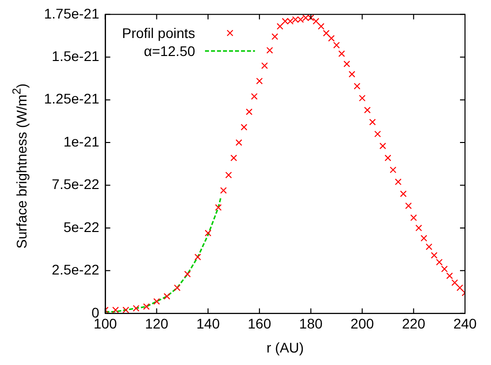 This screenshot has width=491, height=365. What do you see at coordinates (311, 324) in the screenshot?
I see `x-tick-label: 180` at bounding box center [311, 324].